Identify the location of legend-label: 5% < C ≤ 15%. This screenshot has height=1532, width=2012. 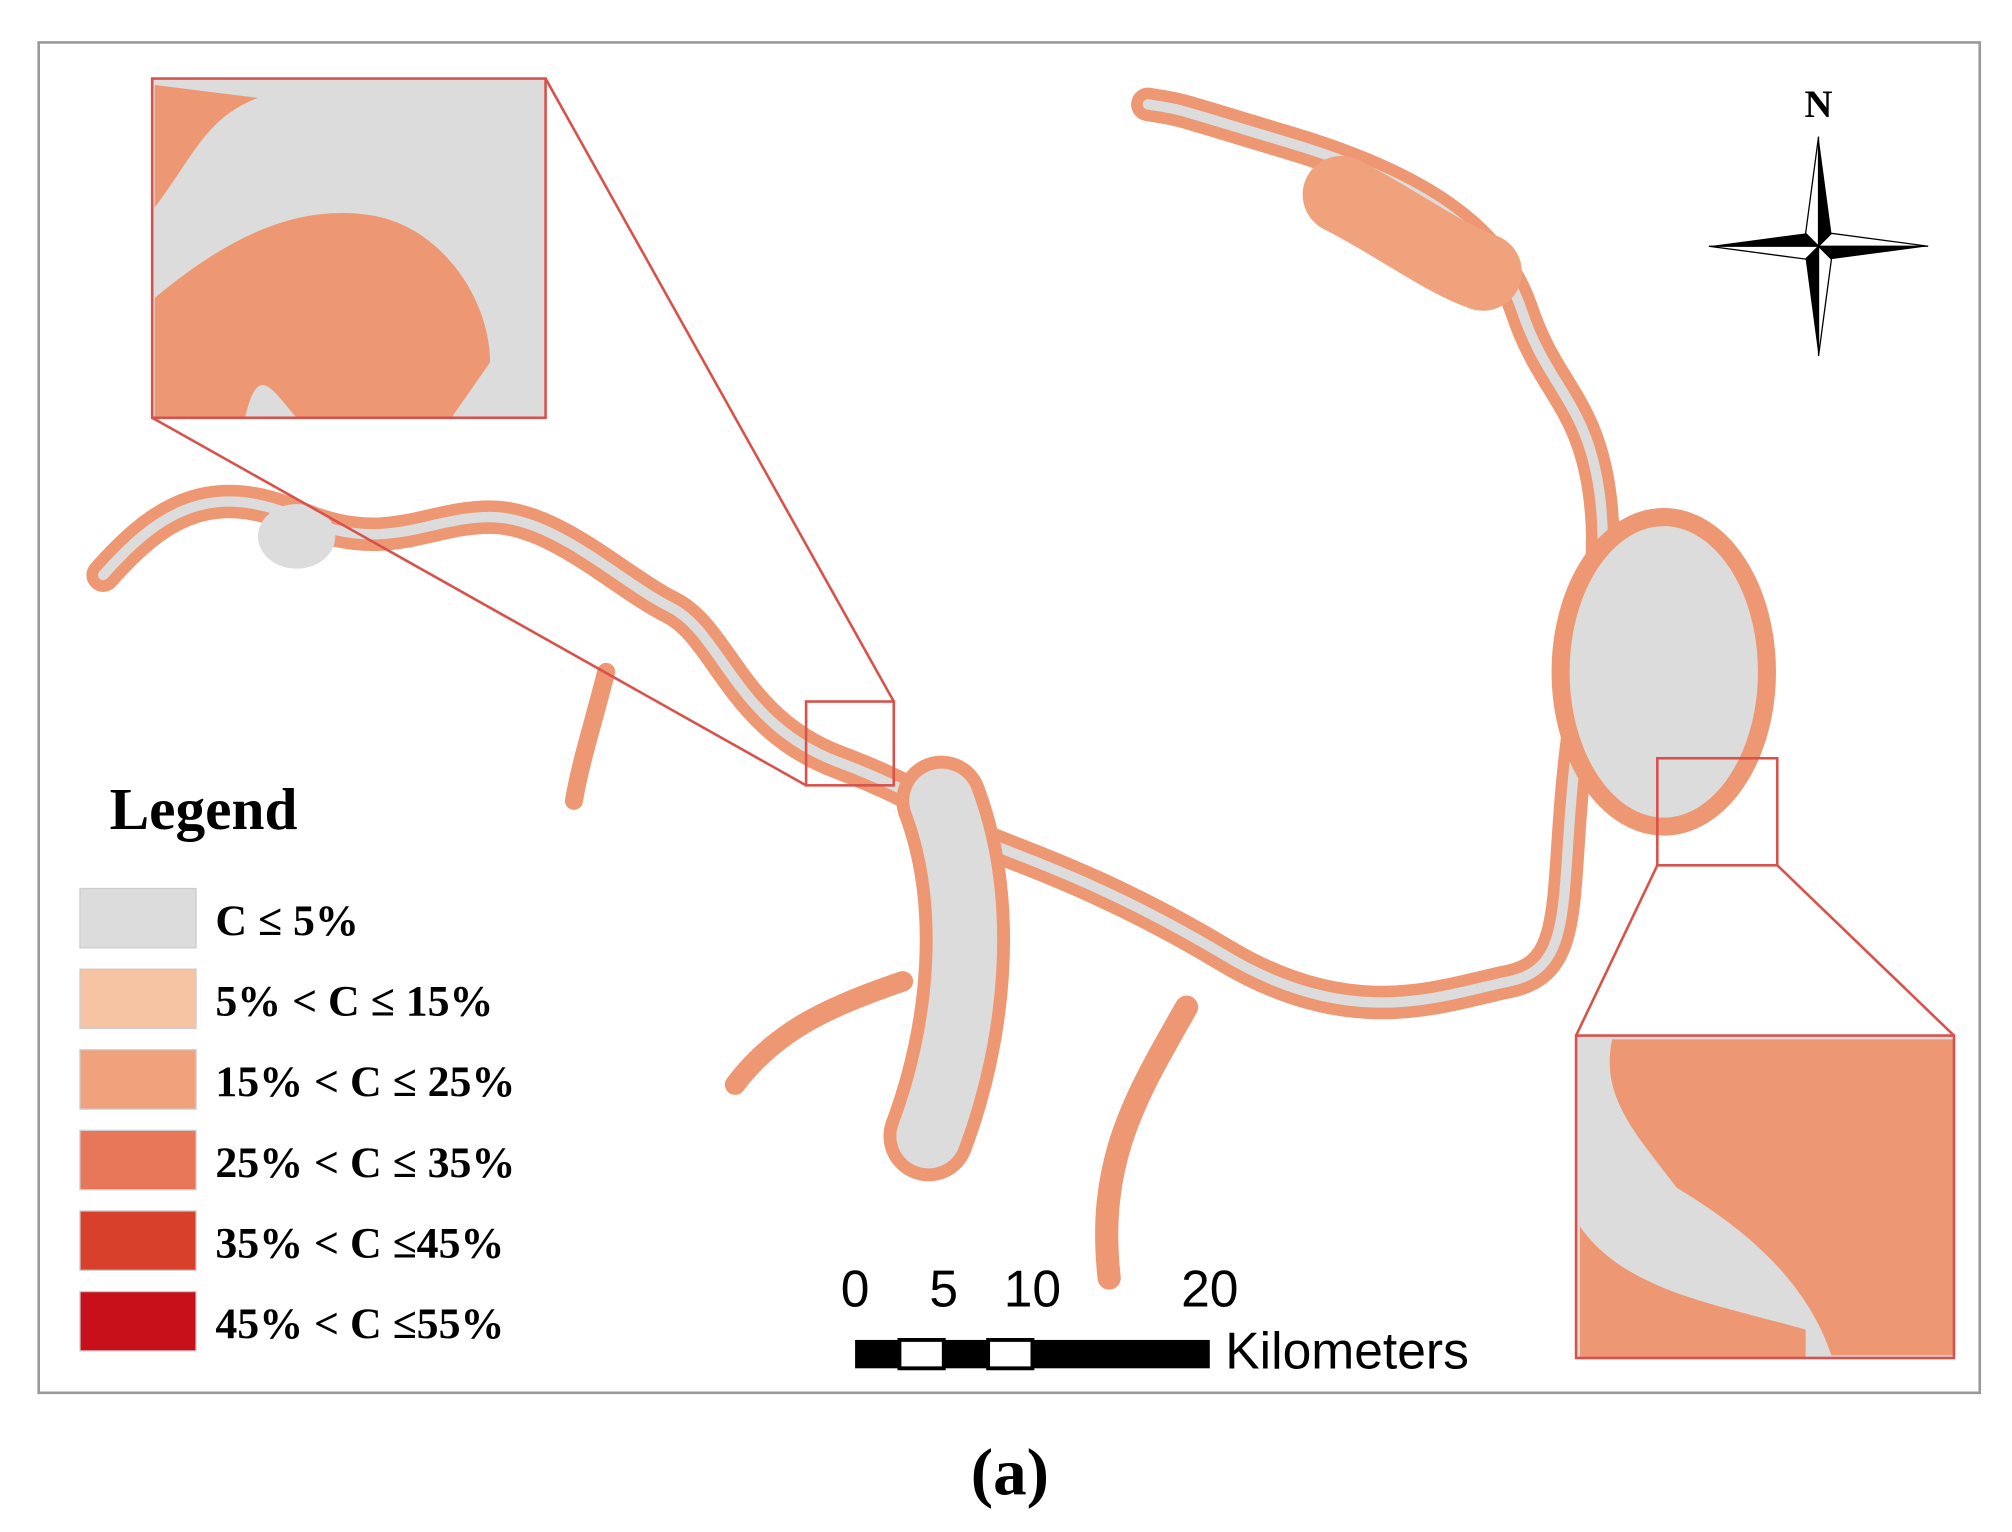
(354, 1002).